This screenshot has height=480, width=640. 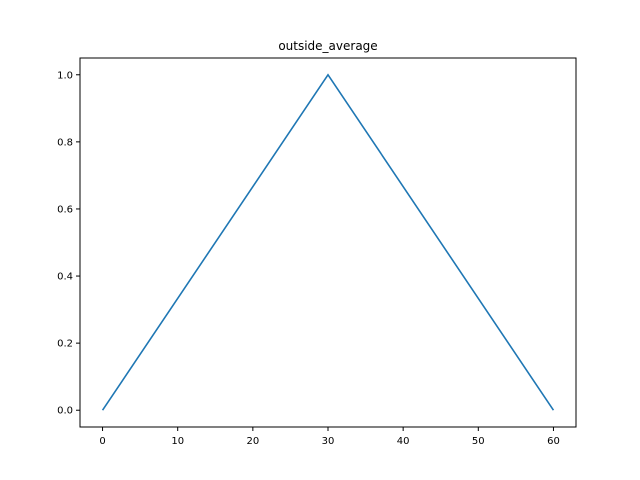 What do you see at coordinates (65, 277) in the screenshot?
I see `y-tick-label: 0.4` at bounding box center [65, 277].